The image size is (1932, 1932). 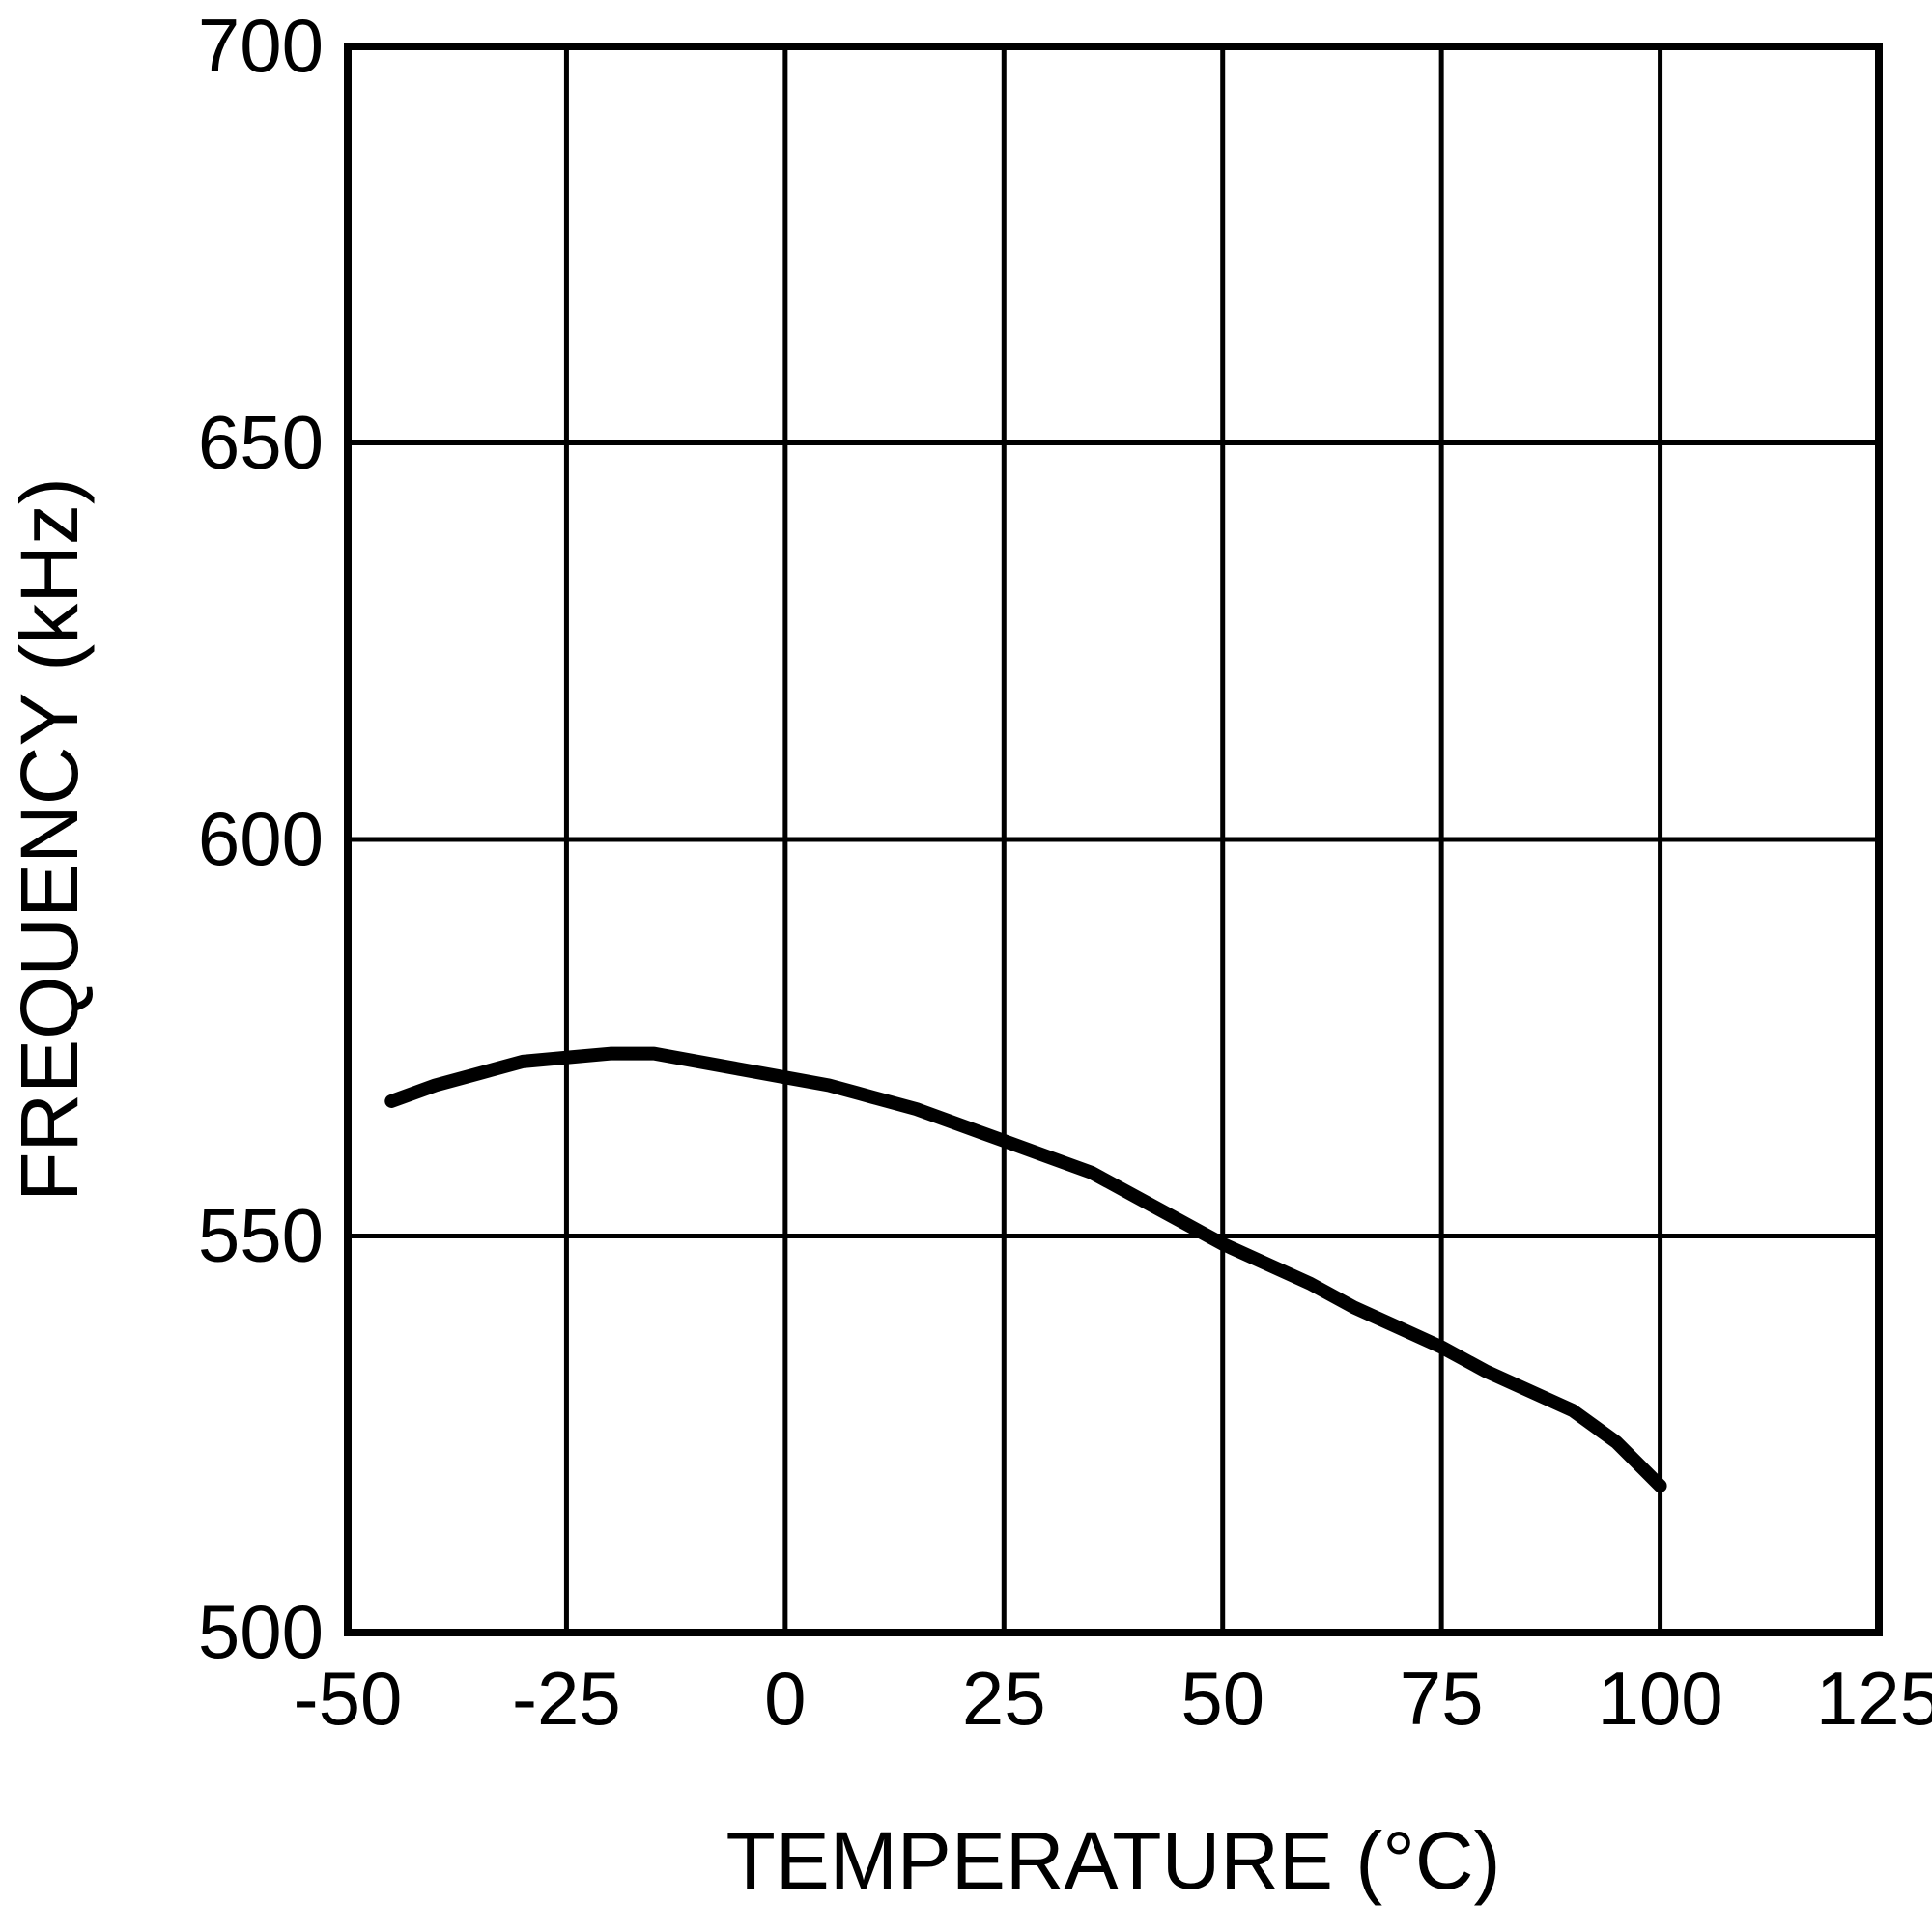 What do you see at coordinates (566, 1698) in the screenshot?
I see `x-tick-label: -25` at bounding box center [566, 1698].